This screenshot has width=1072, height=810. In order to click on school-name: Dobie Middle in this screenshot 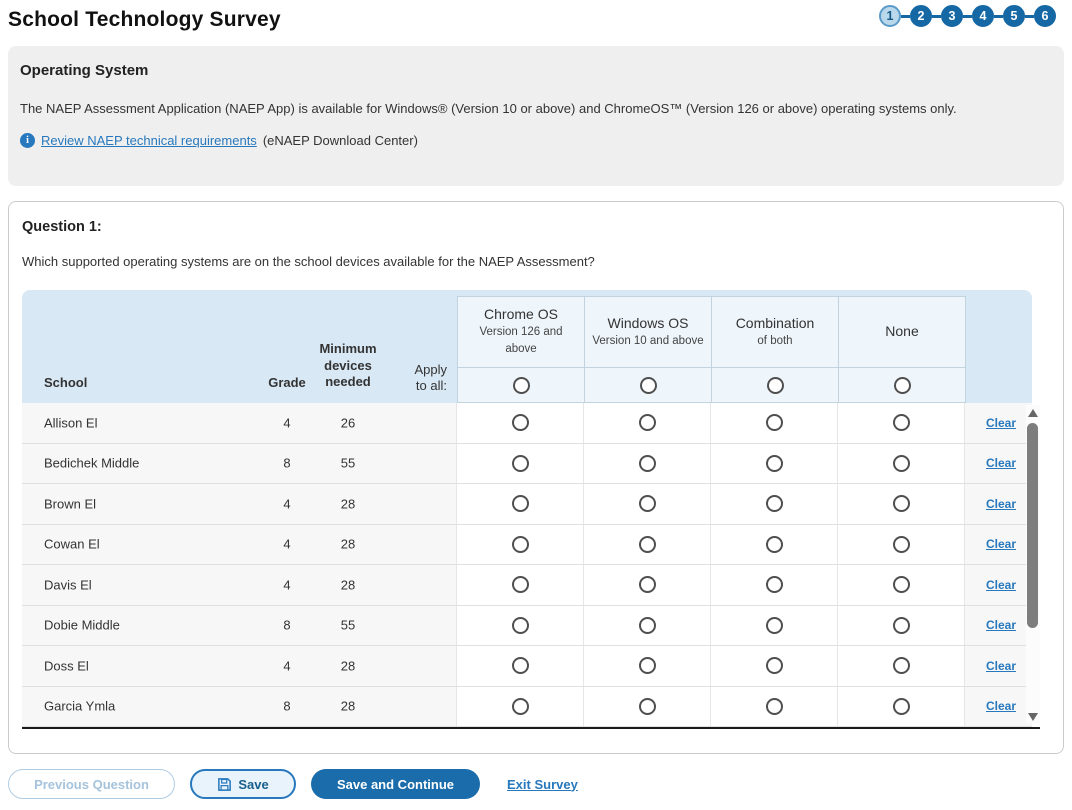, I will do `click(82, 625)`.